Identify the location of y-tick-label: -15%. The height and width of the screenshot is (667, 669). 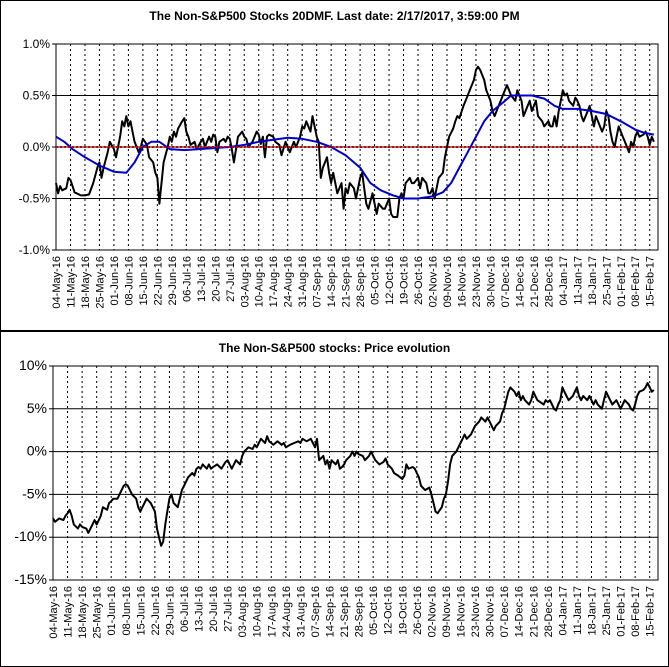
(30, 579).